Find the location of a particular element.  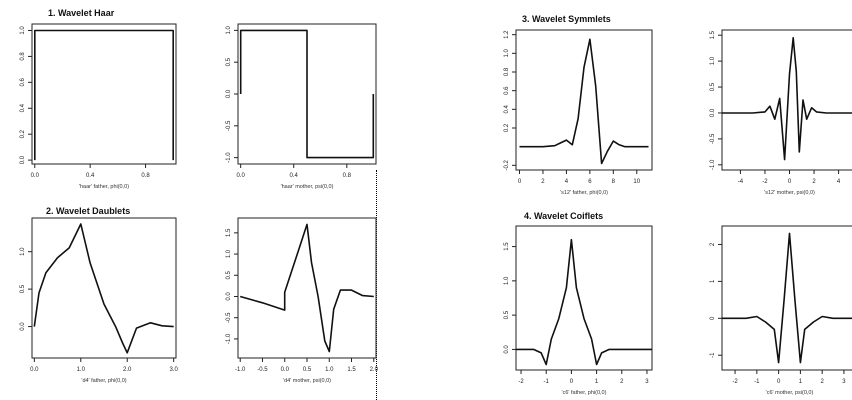

y-tick-label: 0 is located at coordinates (713, 318).